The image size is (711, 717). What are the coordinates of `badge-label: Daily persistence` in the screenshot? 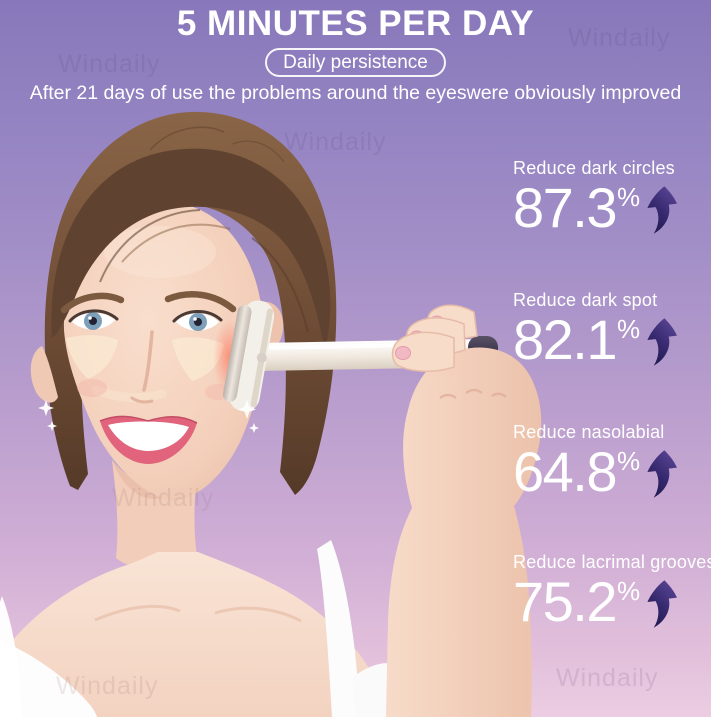 It's located at (355, 62).